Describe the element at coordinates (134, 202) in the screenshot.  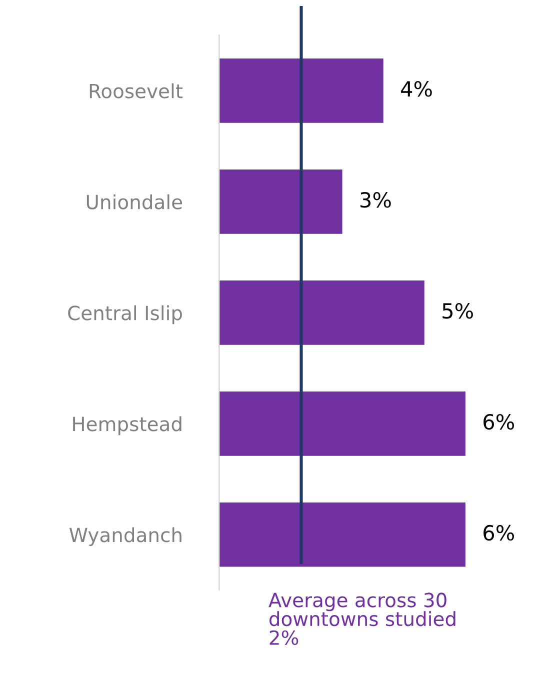
I see `y-tick-label: Uniondale` at that location.